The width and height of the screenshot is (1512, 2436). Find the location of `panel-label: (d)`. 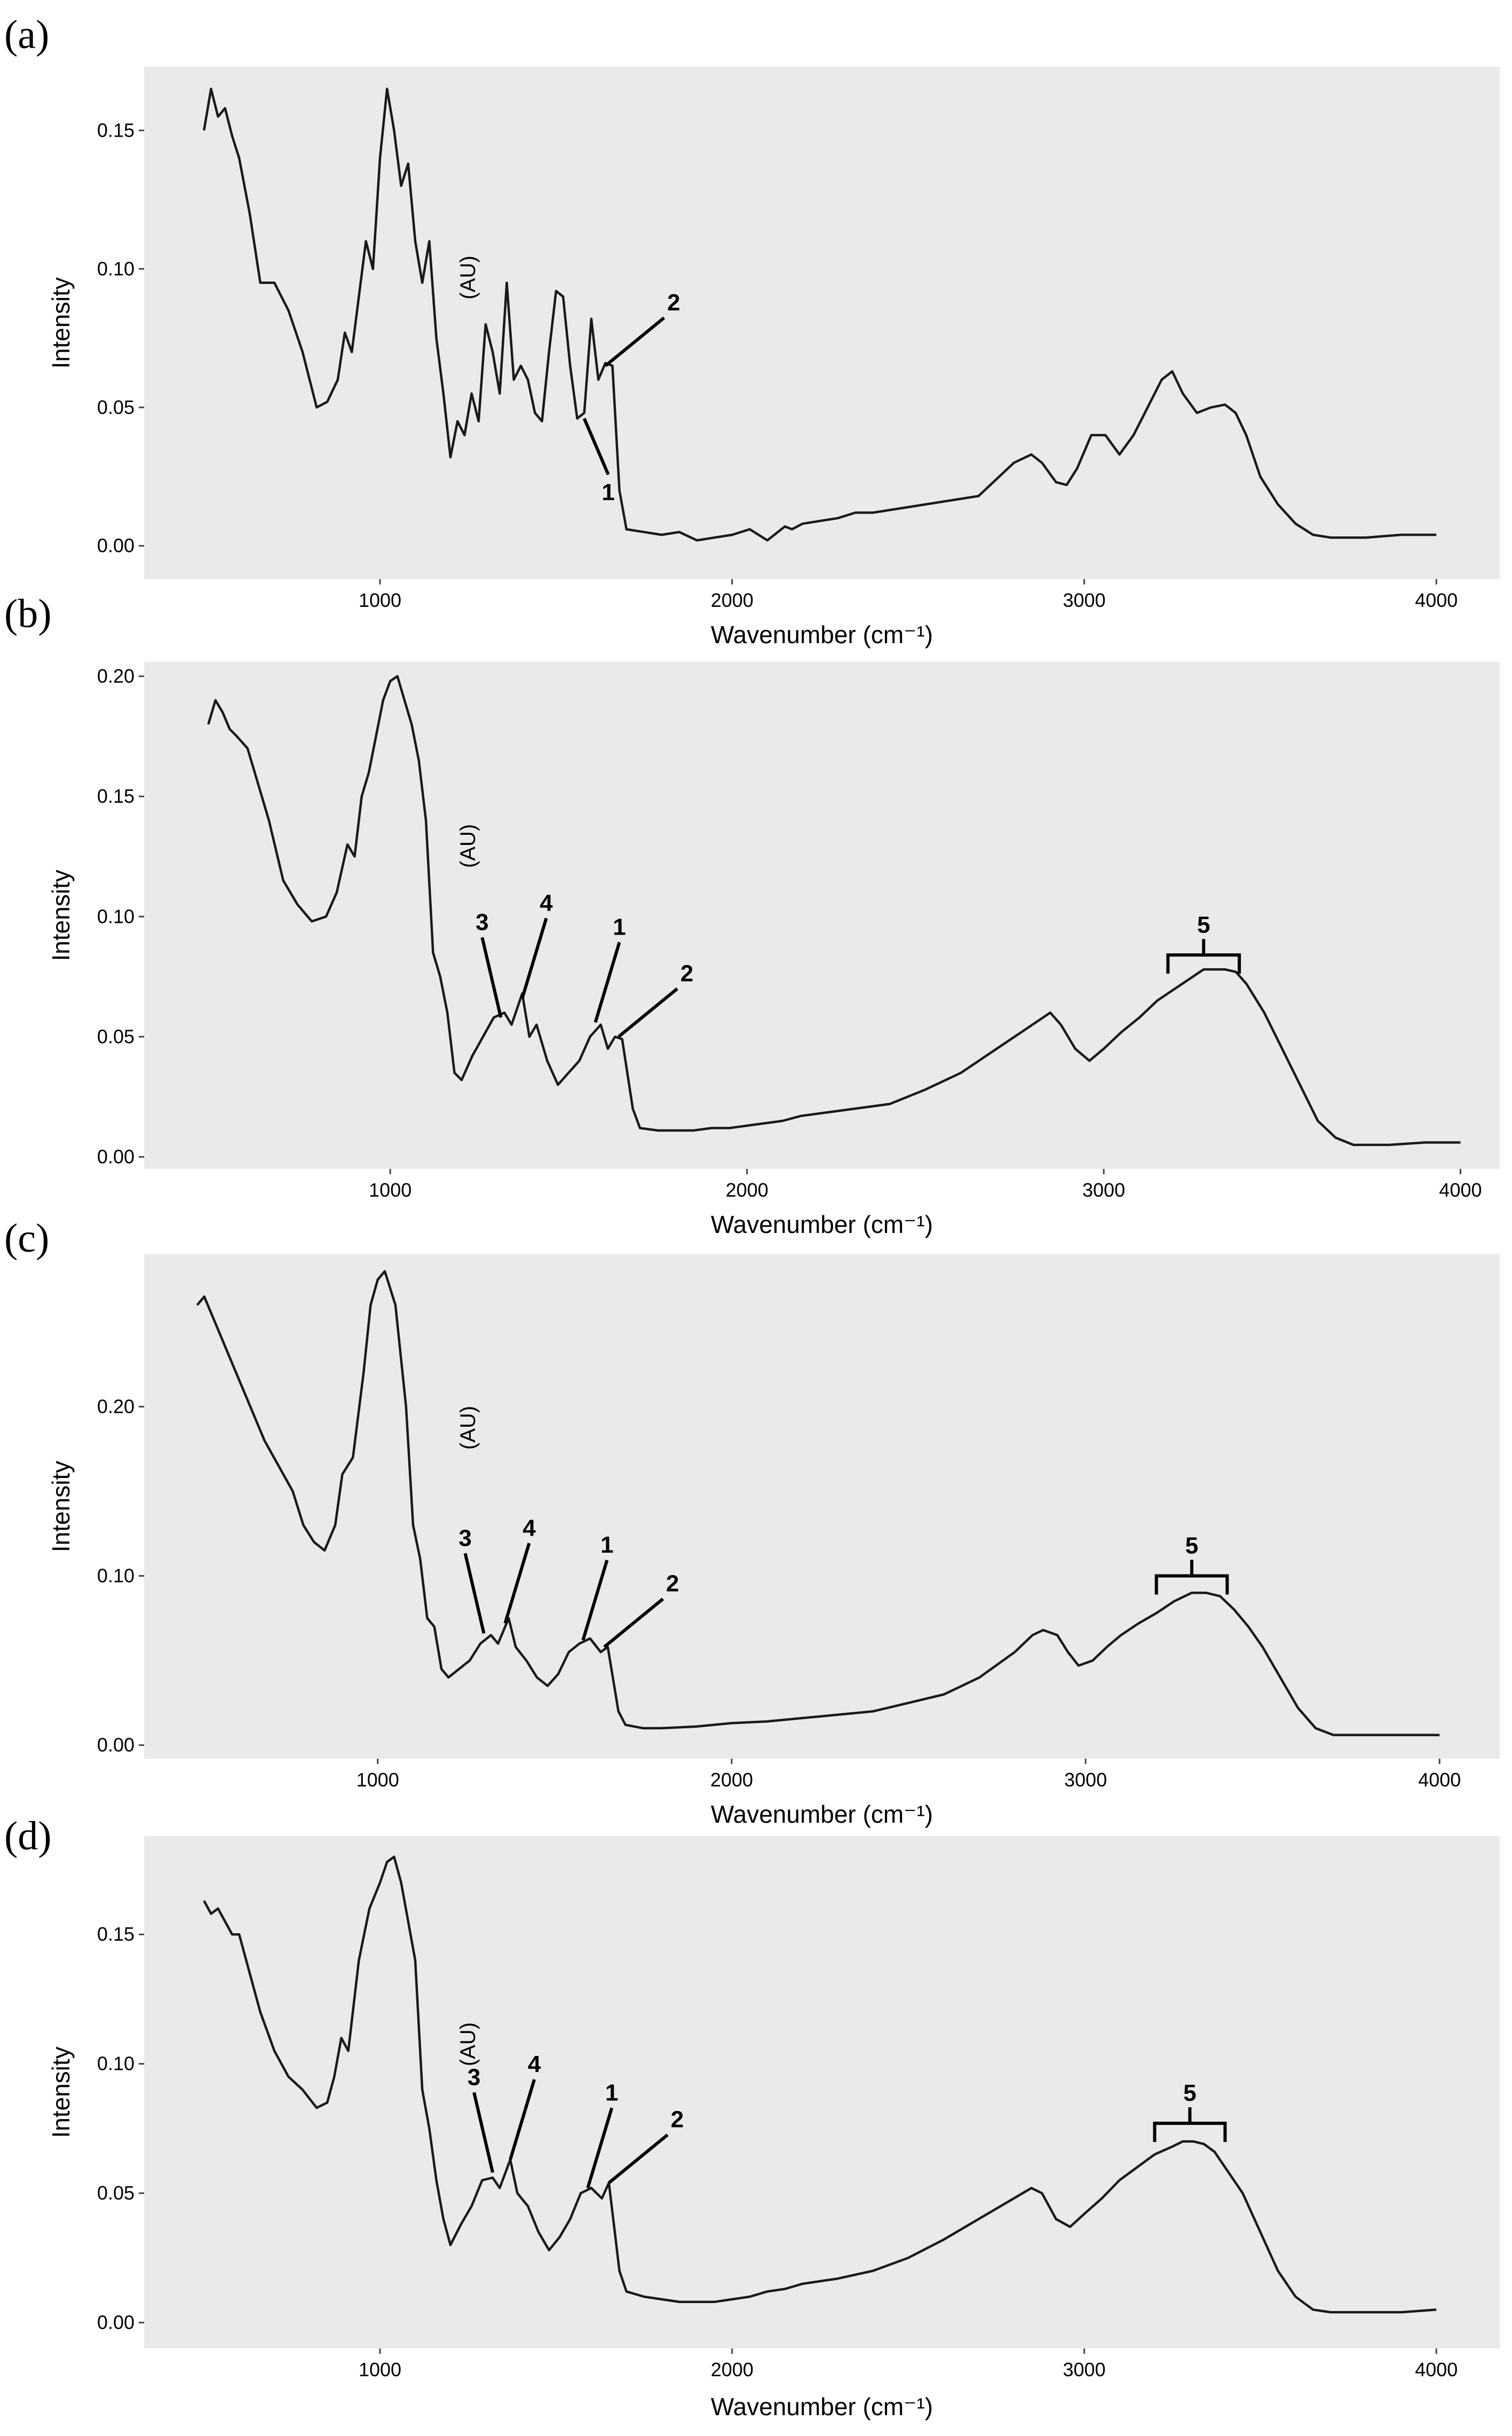

panel-label: (d) is located at coordinates (28, 1836).